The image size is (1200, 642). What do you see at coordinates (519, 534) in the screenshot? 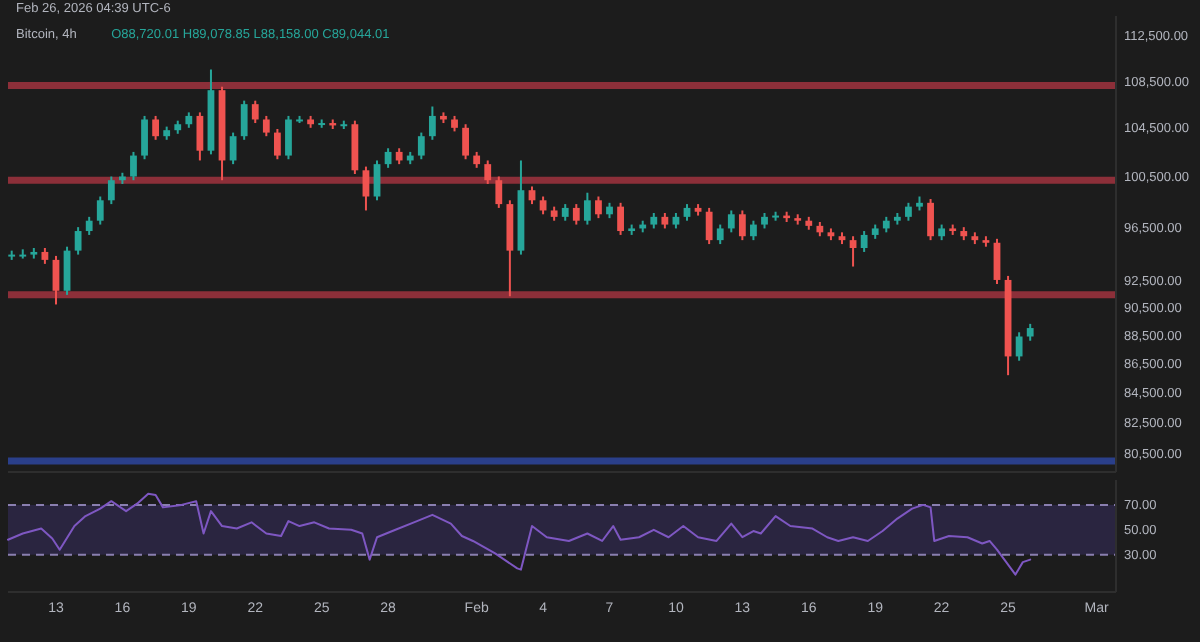
I see `line-series` at bounding box center [519, 534].